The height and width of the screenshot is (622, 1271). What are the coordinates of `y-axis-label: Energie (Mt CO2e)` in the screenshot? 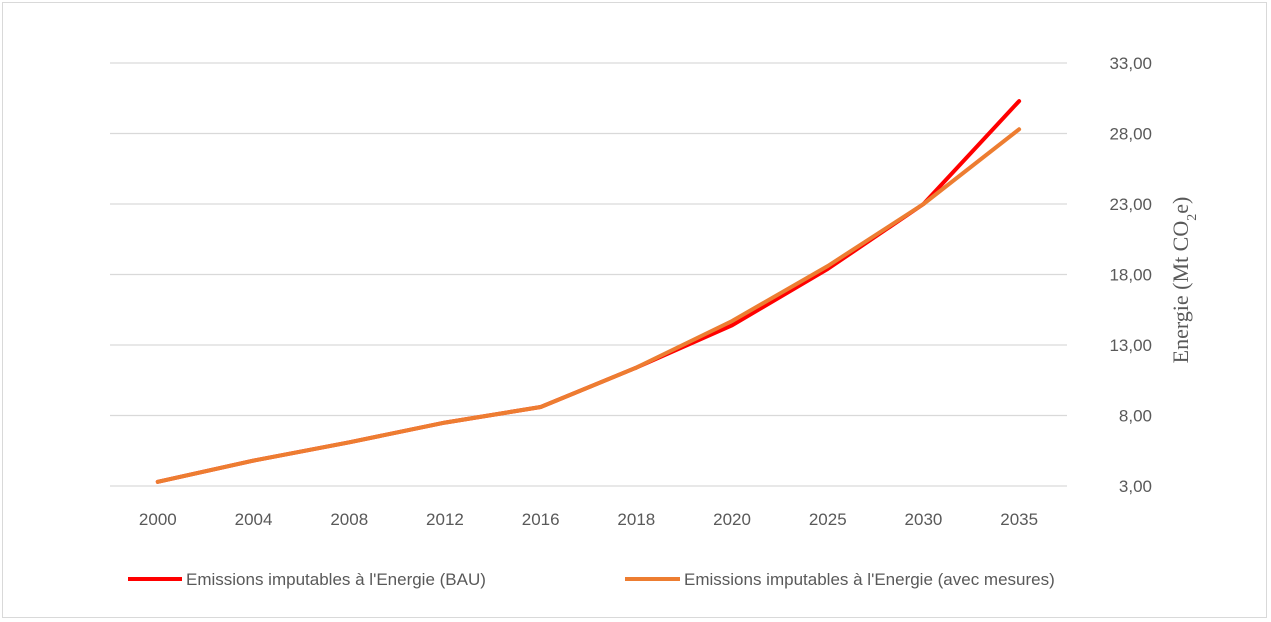 It's located at (1184, 280).